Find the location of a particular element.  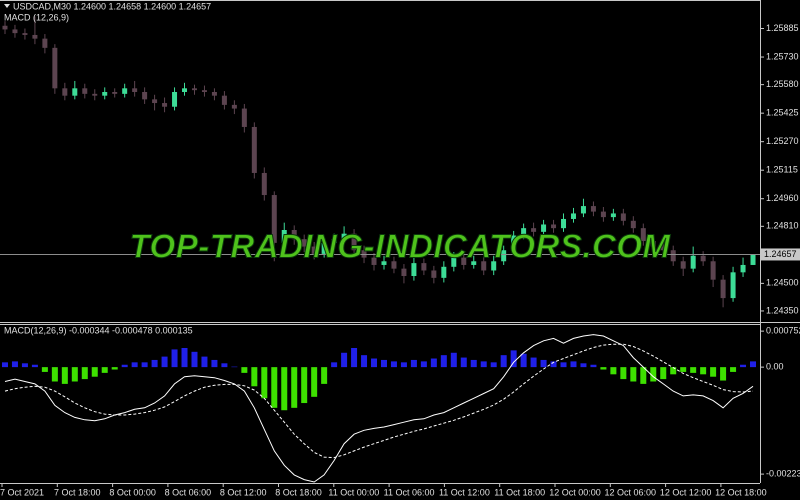

y-tick-label: 1.25425 is located at coordinates (782, 113).